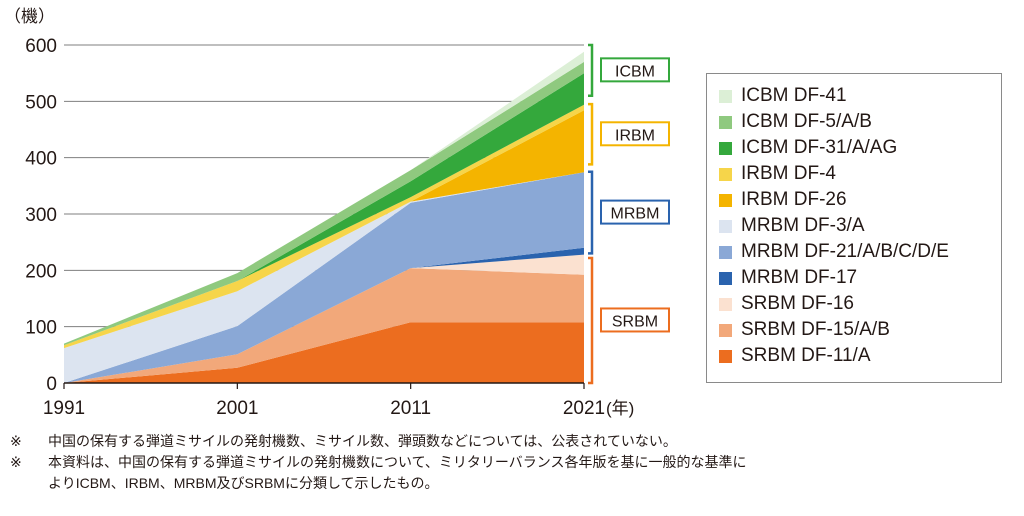 This screenshot has width=1024, height=516. I want to click on group-label: ICBM, so click(635, 71).